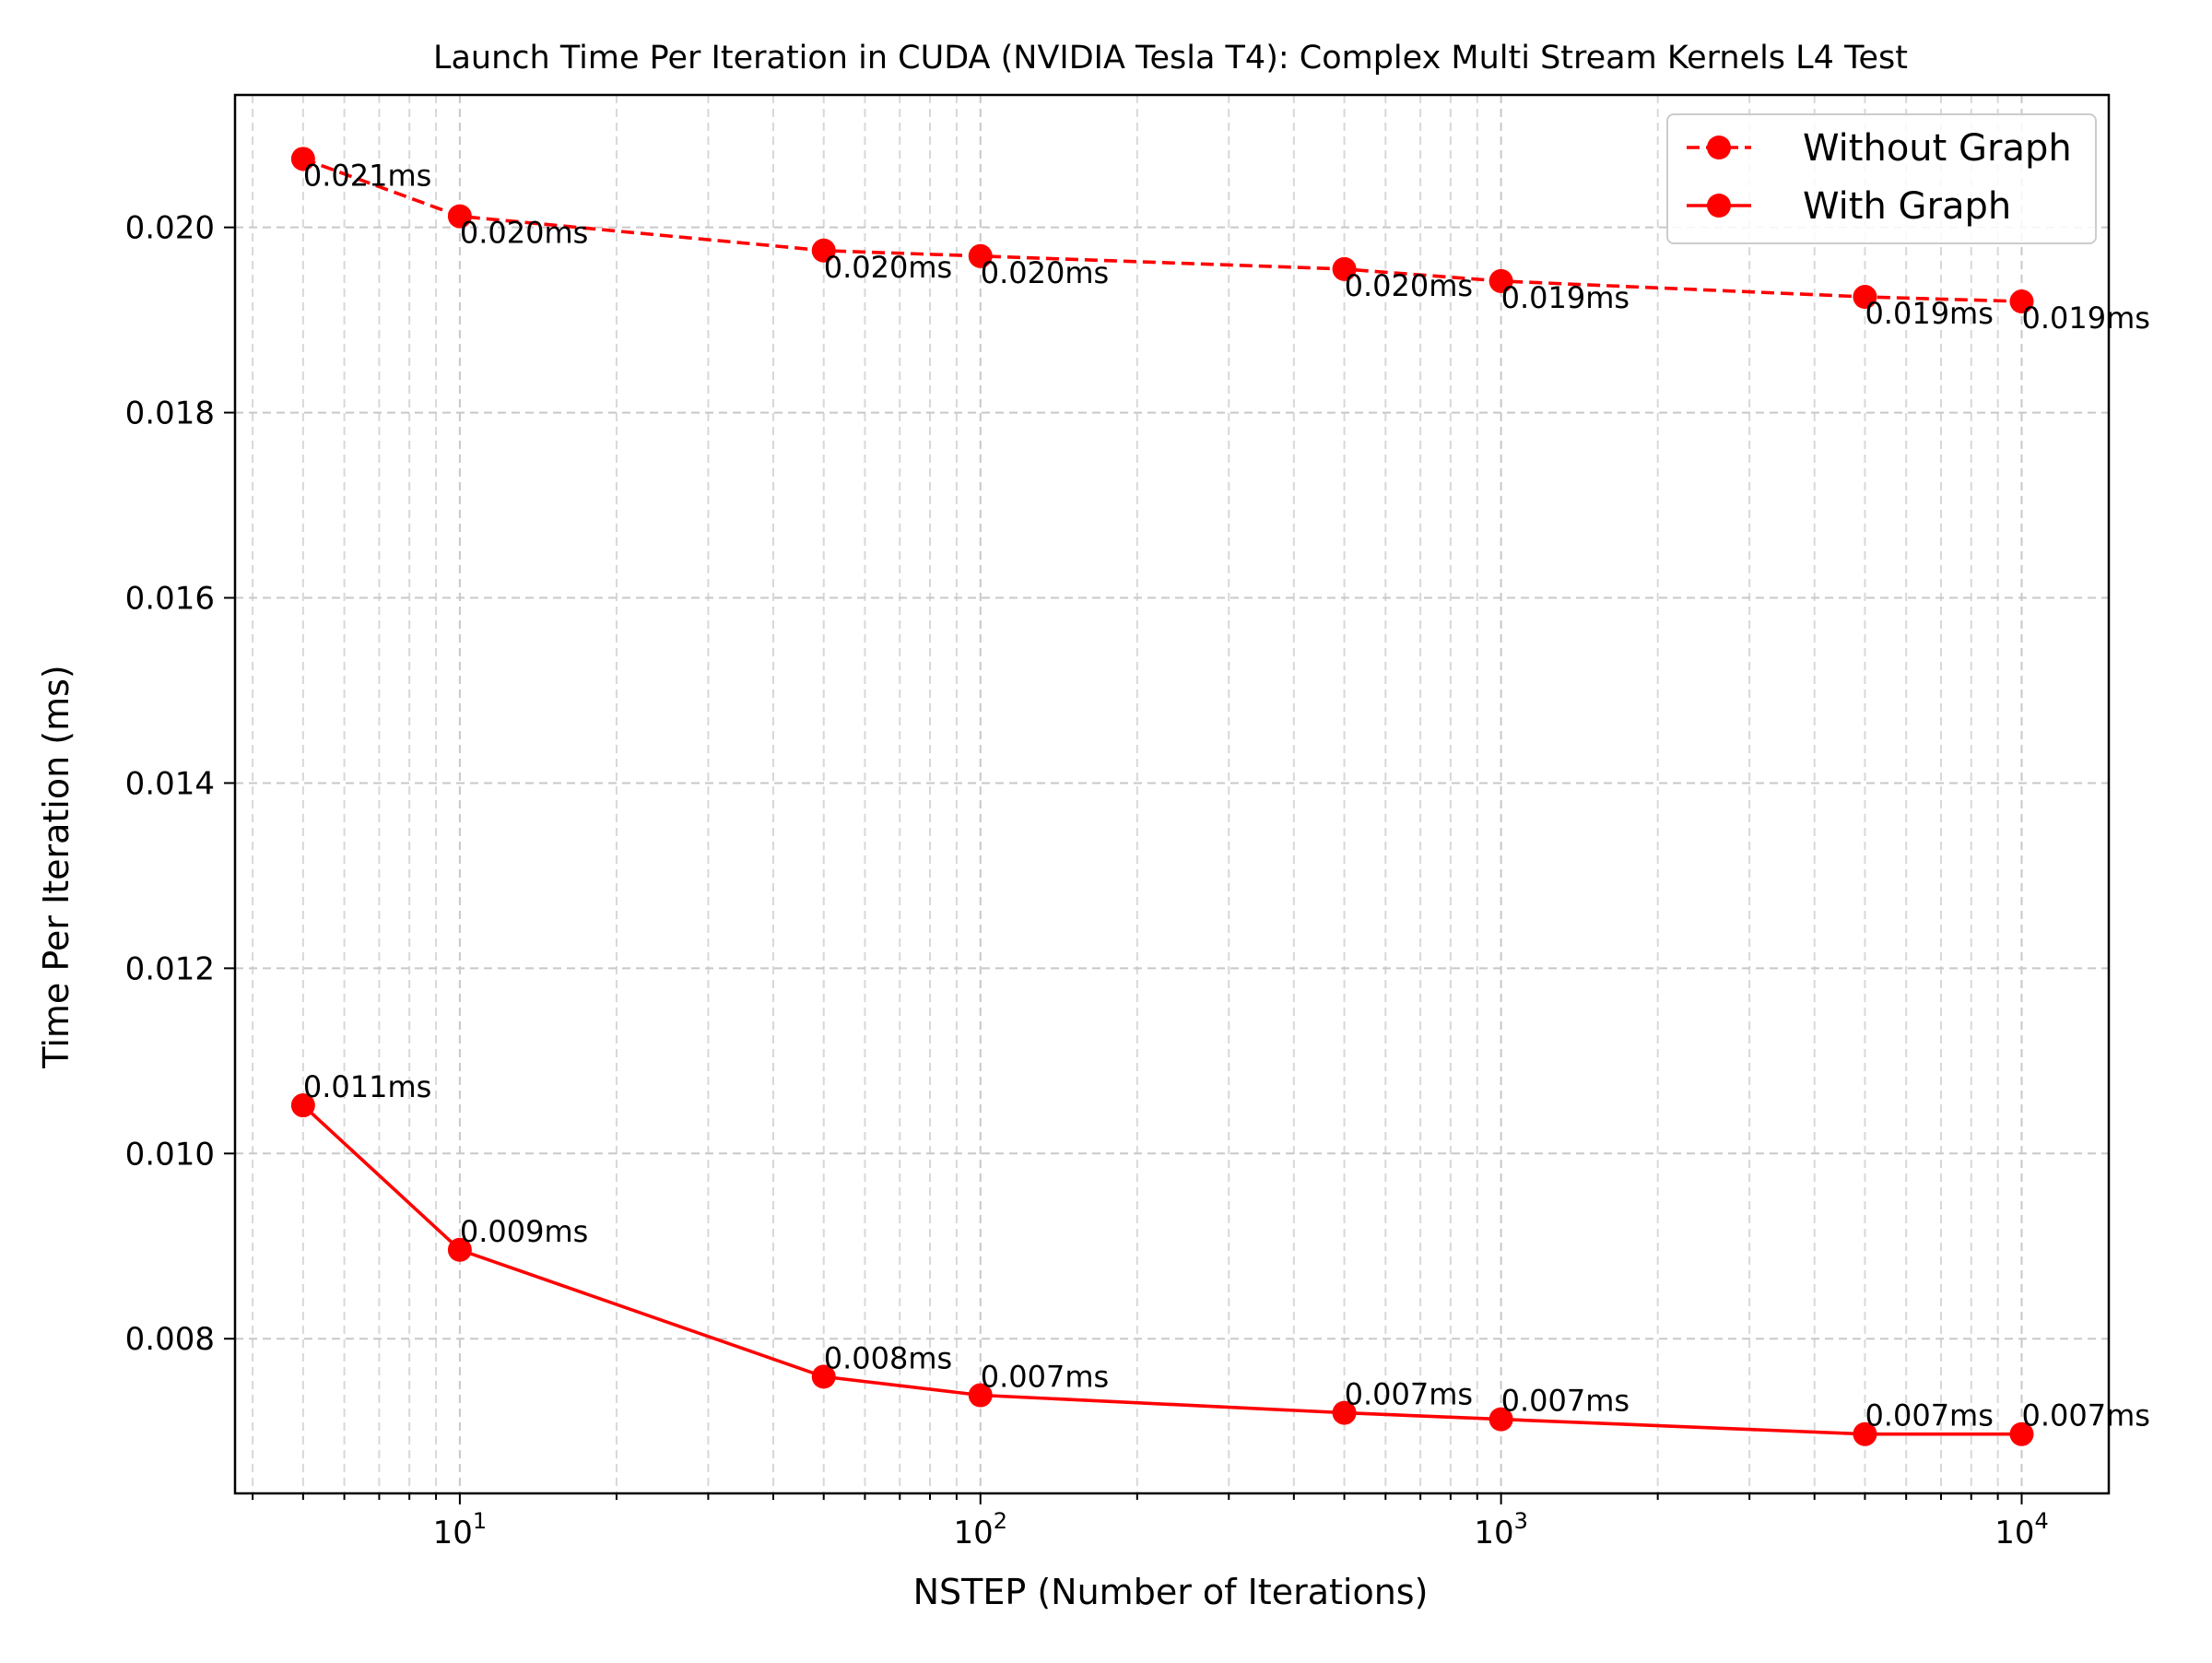 Image resolution: width=2212 pixels, height=1663 pixels. Describe the element at coordinates (1171, 1592) in the screenshot. I see `x-axis-label: NSTEP (Number of Iterations)` at that location.